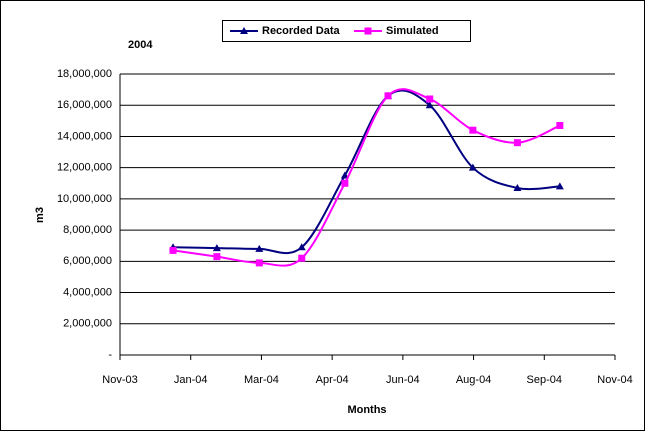 This screenshot has width=645, height=436. I want to click on x-tick-label: Nov-04, so click(614, 380).